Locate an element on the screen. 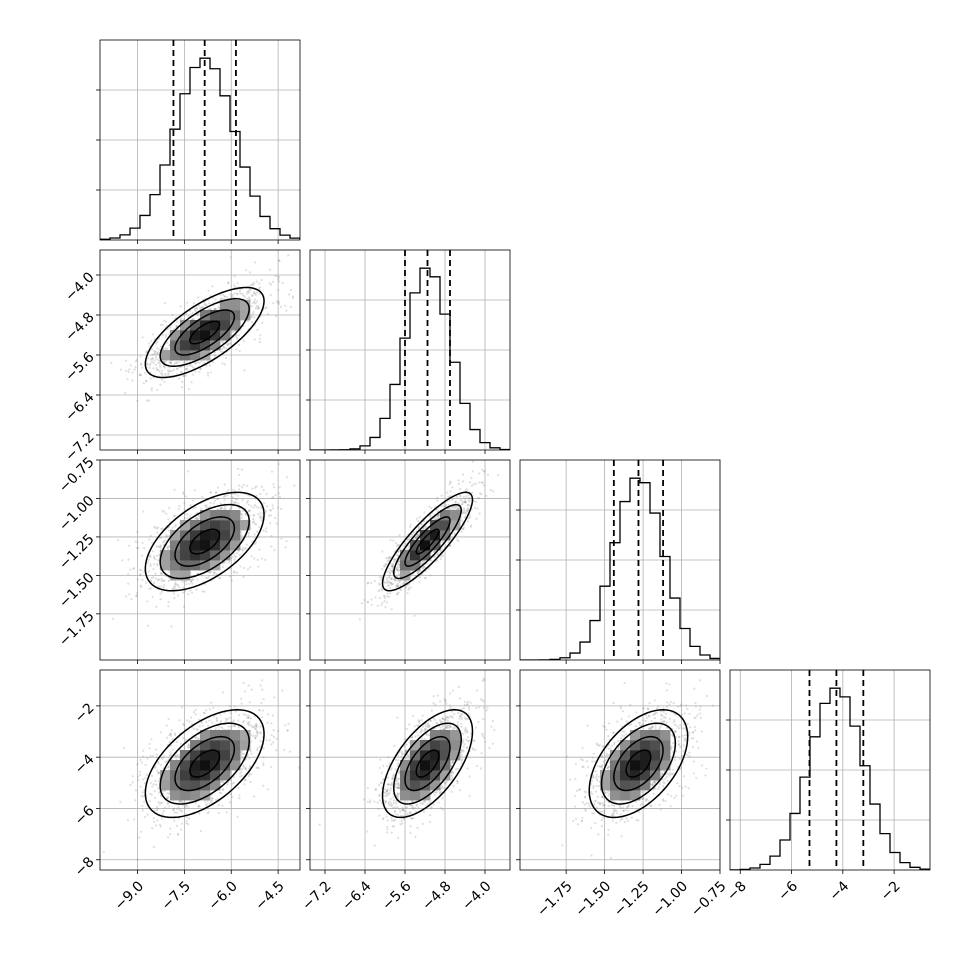  x-tick-label: −8 is located at coordinates (737, 891).